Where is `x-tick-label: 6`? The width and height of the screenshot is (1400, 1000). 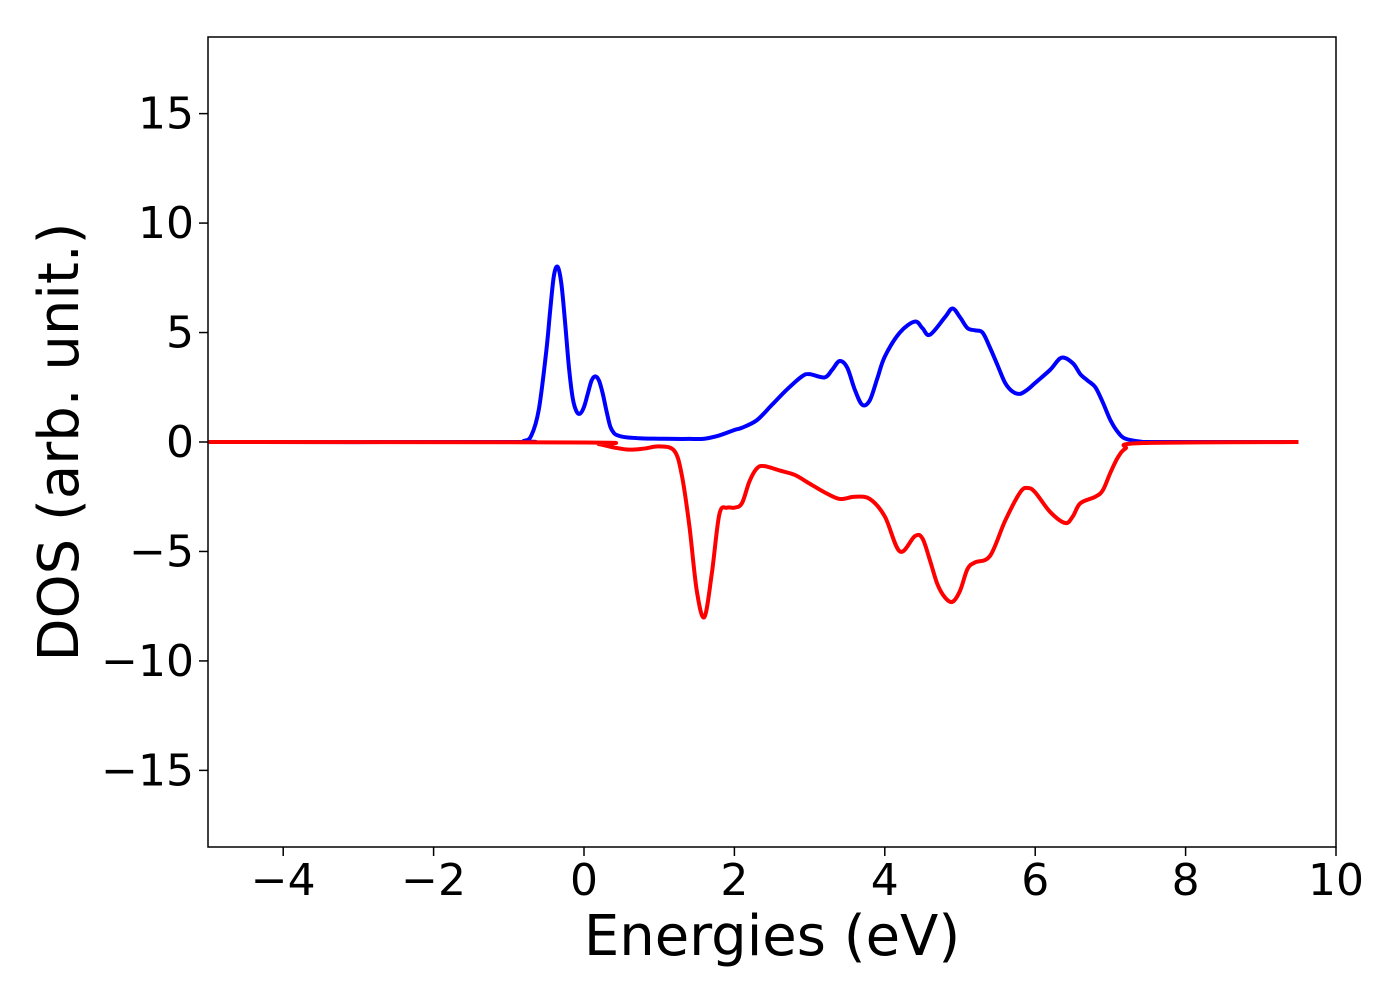
x-tick-label: 6 is located at coordinates (1035, 880).